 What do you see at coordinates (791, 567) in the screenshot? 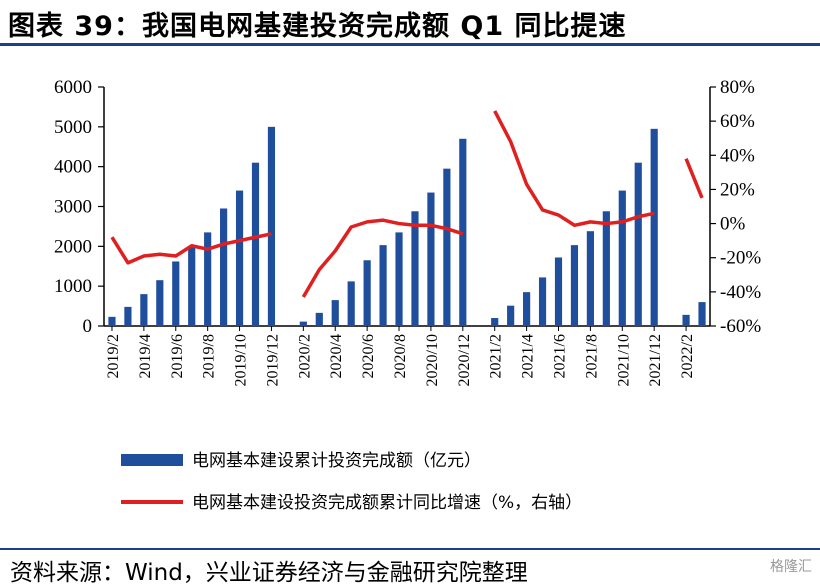
I see `watermark-logo: 格隆汇` at bounding box center [791, 567].